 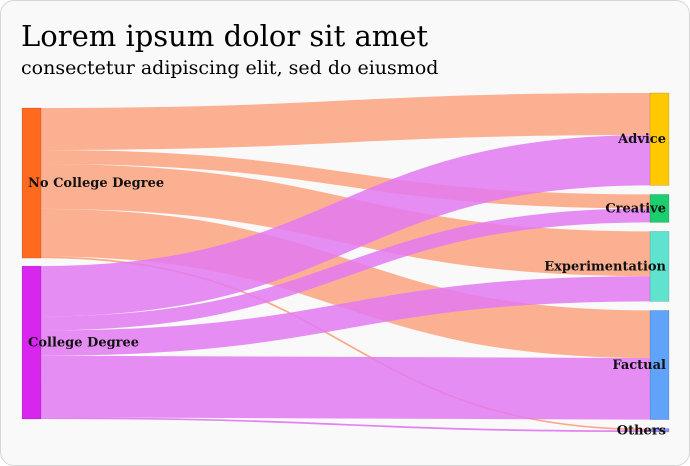 I want to click on node-label-factual: Factual, so click(x=639, y=365).